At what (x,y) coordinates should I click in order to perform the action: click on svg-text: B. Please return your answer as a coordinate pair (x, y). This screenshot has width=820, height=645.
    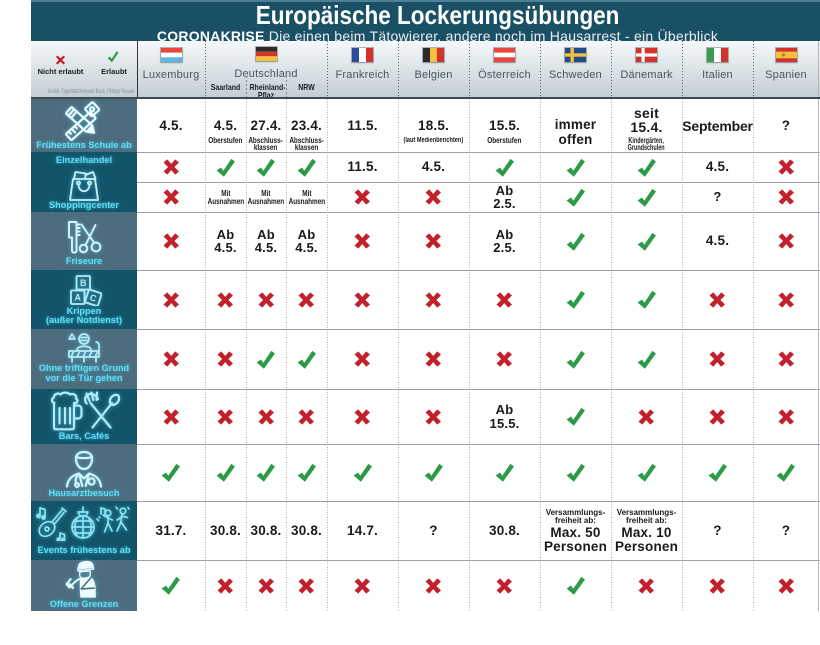
    Looking at the image, I should click on (83, 283).